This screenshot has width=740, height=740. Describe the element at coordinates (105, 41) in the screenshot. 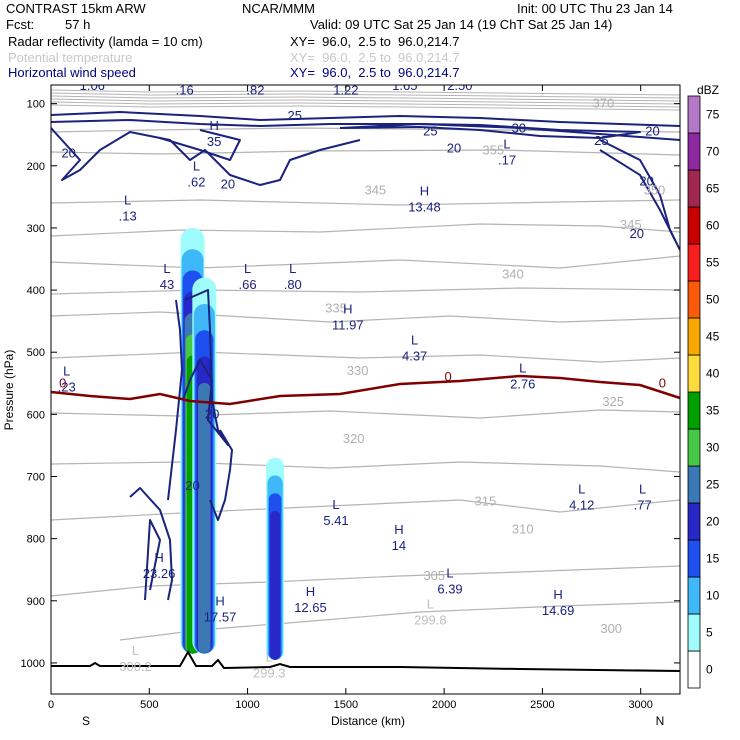

I see `field-name-reflectivity: Radar reflectivity (lamda = 10 cm)` at that location.